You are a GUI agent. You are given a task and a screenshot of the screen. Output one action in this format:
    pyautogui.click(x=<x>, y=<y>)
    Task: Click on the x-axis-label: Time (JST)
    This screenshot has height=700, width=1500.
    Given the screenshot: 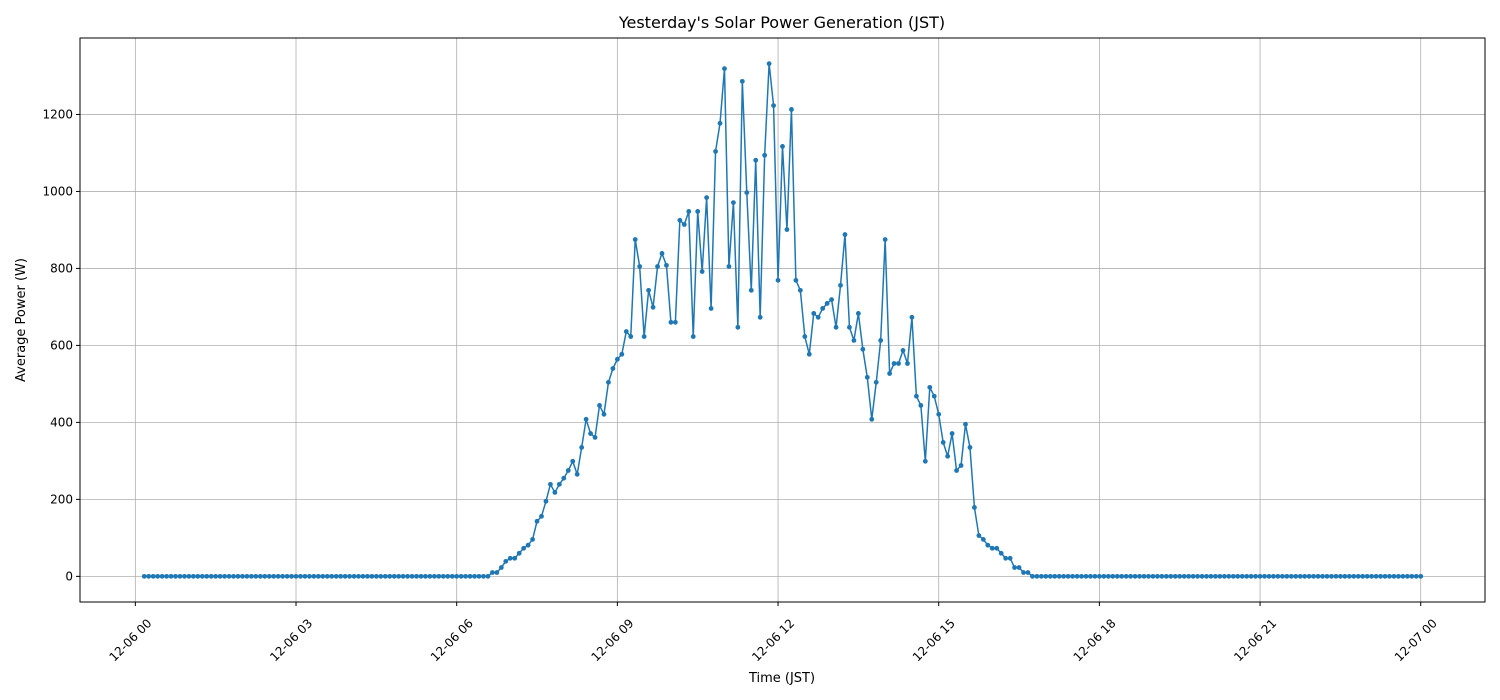 What is the action you would take?
    pyautogui.click(x=781, y=678)
    